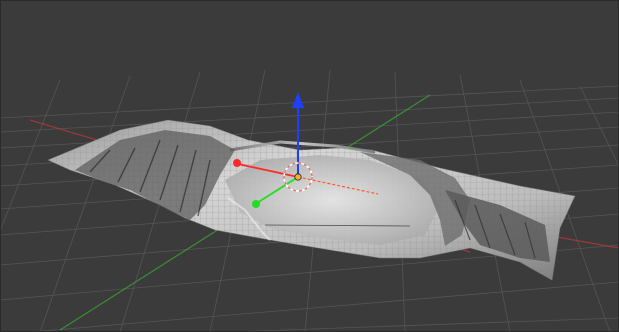 The width and height of the screenshot is (619, 332). Describe the element at coordinates (306, 150) in the screenshot. I see `transform-gizmo` at that location.